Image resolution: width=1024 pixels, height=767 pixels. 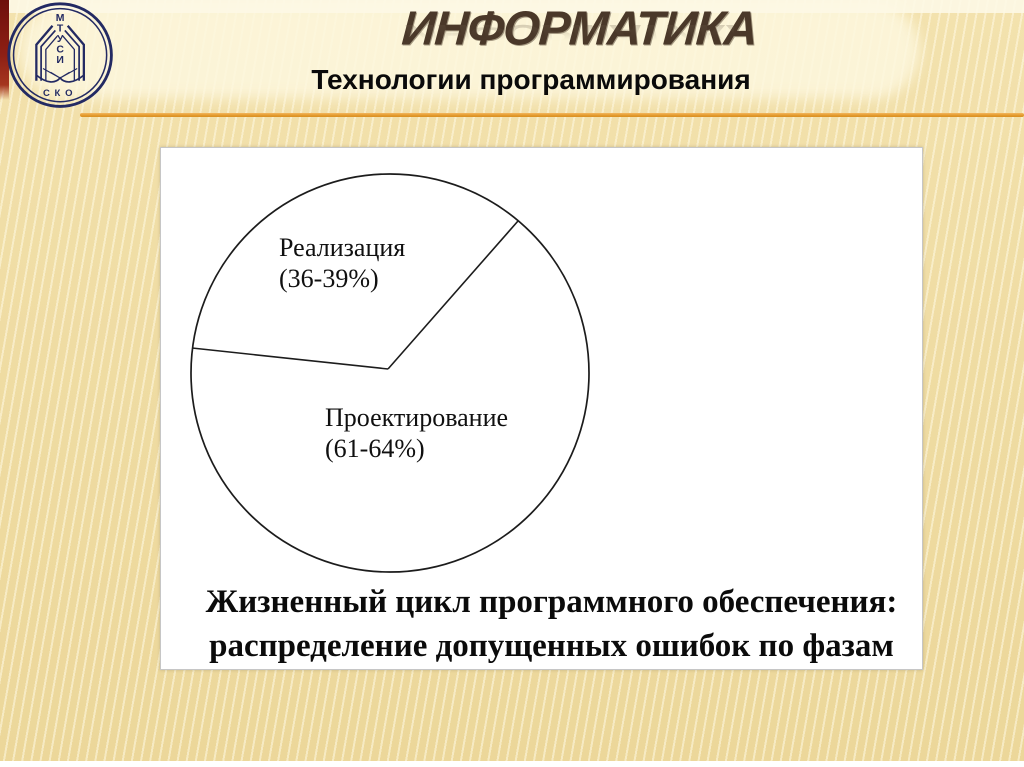 I want to click on pie-slice2-value: (61-64%), so click(x=375, y=449).